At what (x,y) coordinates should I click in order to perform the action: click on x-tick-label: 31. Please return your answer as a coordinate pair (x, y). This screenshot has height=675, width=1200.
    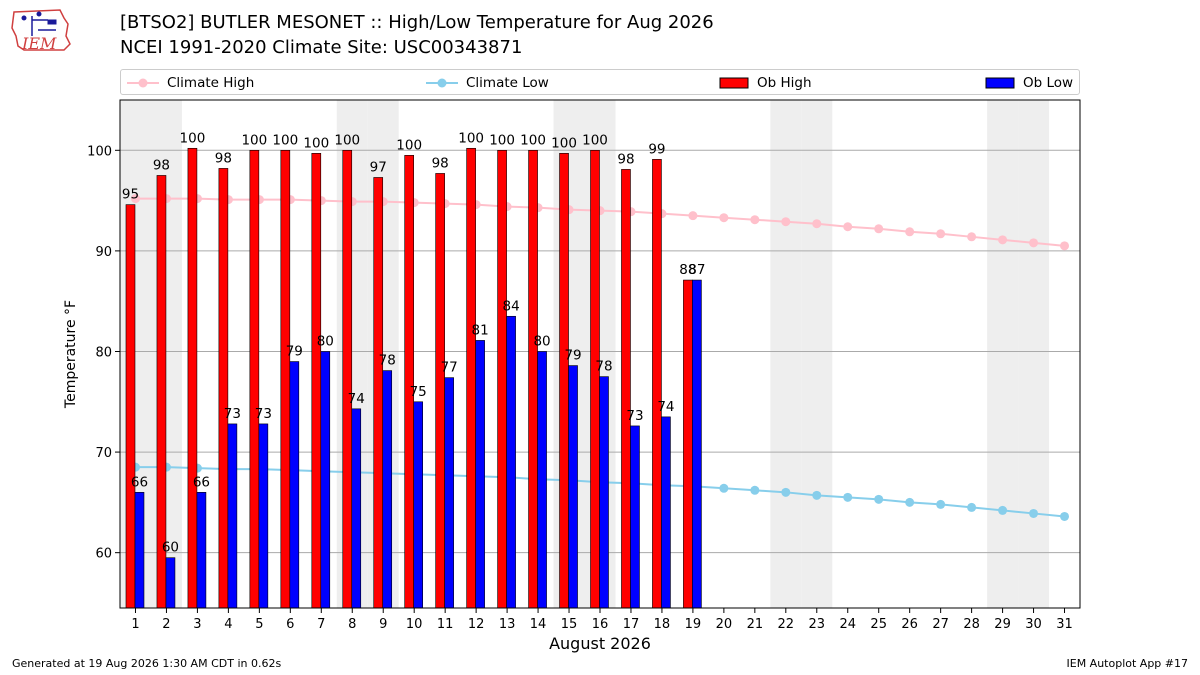
    Looking at the image, I should click on (1064, 624).